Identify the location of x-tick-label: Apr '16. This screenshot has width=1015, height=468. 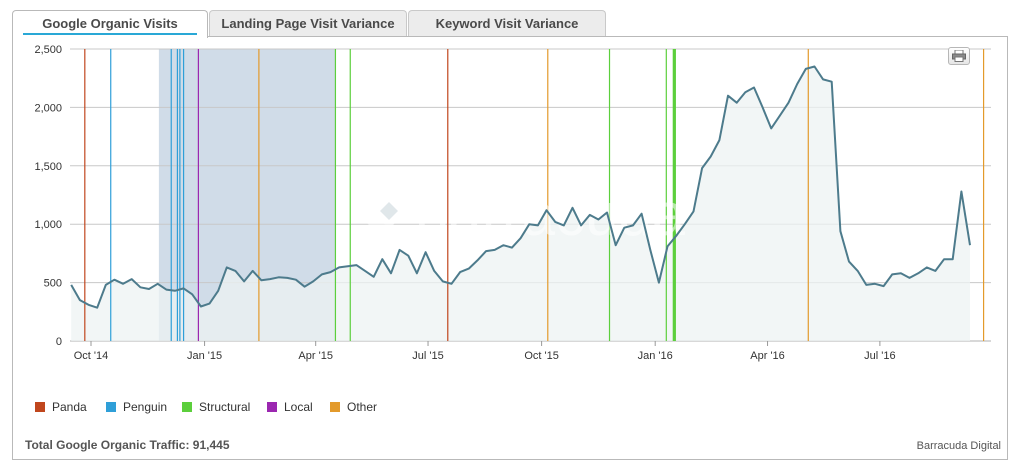
(767, 356).